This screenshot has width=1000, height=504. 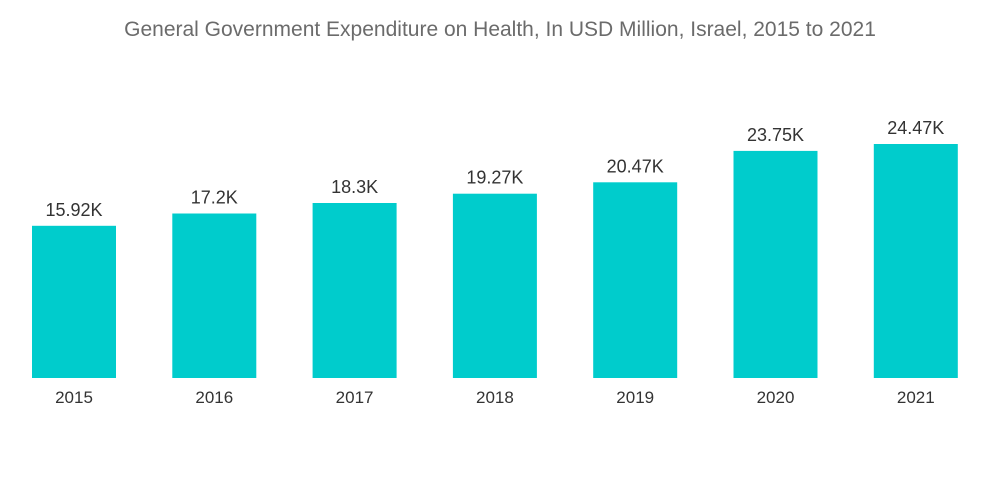 I want to click on x-axis-ticks-group: 2015 2016 2017 2018 2019 2020 2021, so click(x=495, y=397).